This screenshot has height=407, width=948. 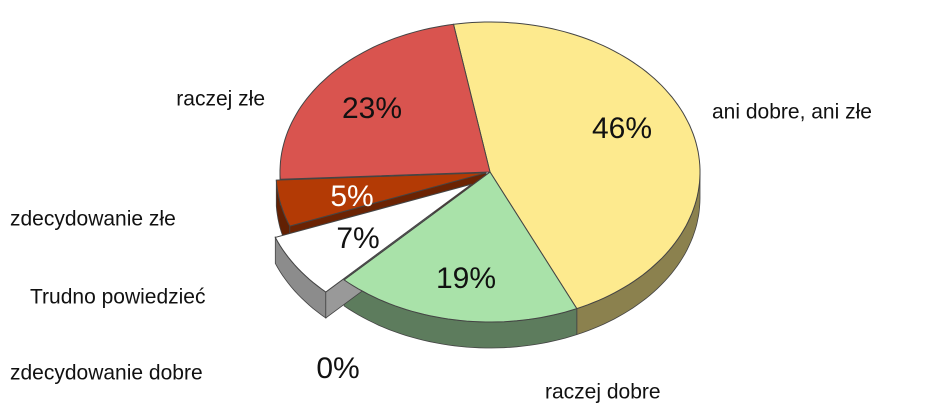 I want to click on category-label: Trudno powiedzieć, so click(x=118, y=297).